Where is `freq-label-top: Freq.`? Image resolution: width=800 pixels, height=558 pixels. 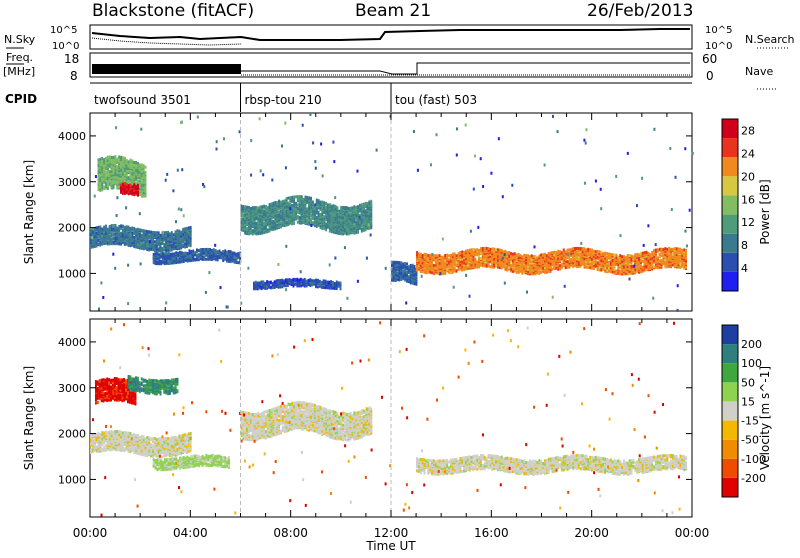
freq-label-top: Freq. is located at coordinates (19, 57).